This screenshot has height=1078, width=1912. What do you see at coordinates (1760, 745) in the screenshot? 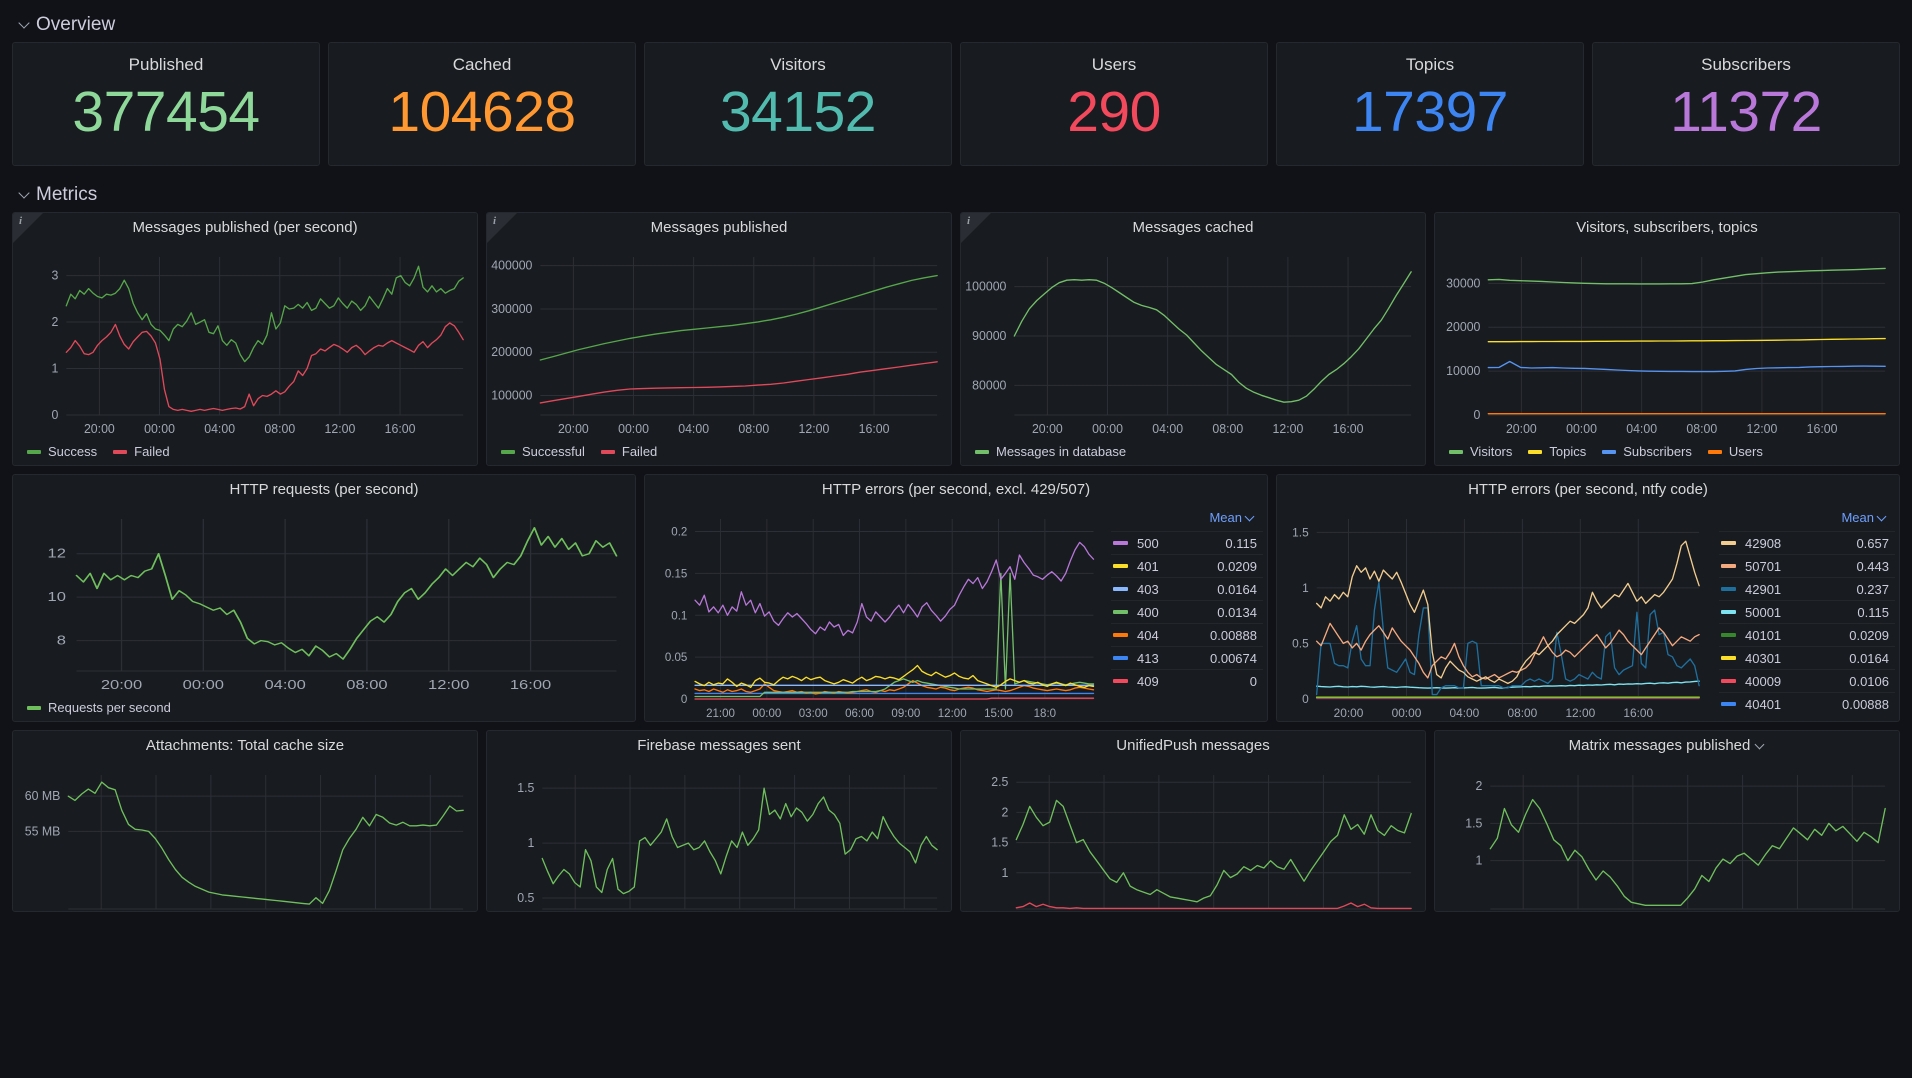
I see `chevron-down-icon` at bounding box center [1760, 745].